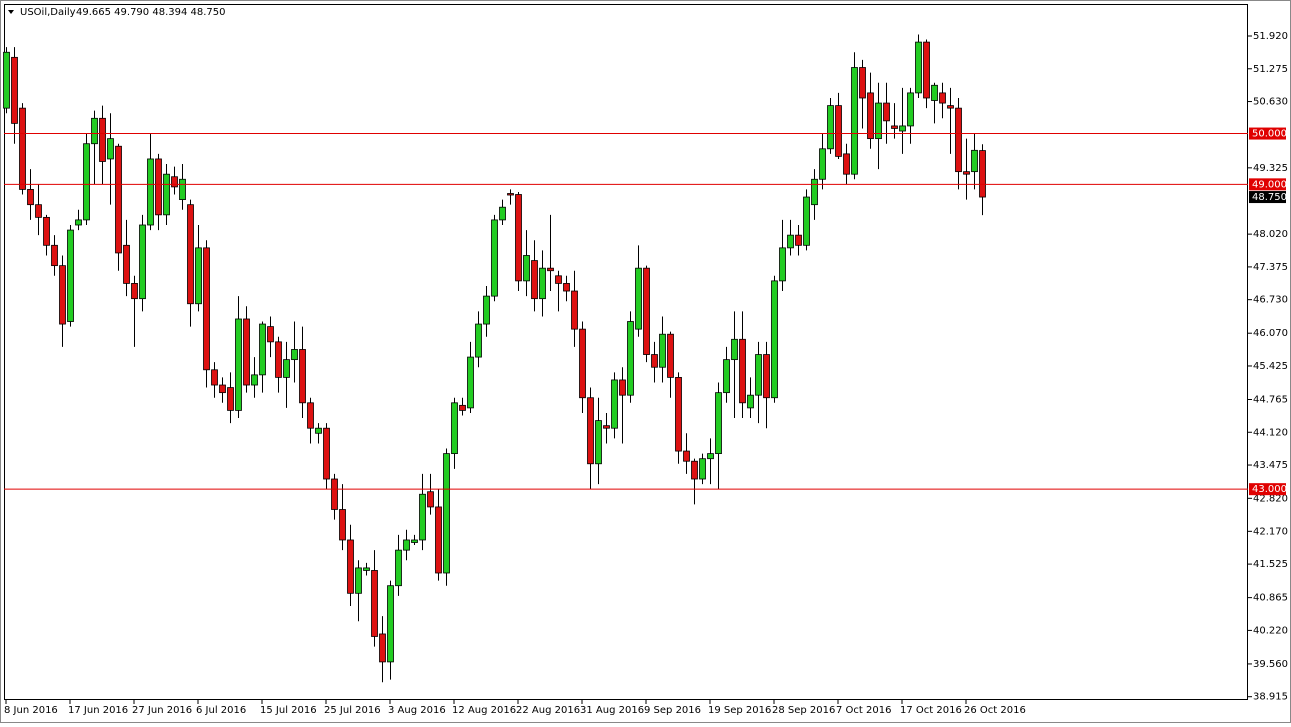 The height and width of the screenshot is (727, 1291). What do you see at coordinates (98, 710) in the screenshot?
I see `x-tick-label: 17 Jun 2016` at bounding box center [98, 710].